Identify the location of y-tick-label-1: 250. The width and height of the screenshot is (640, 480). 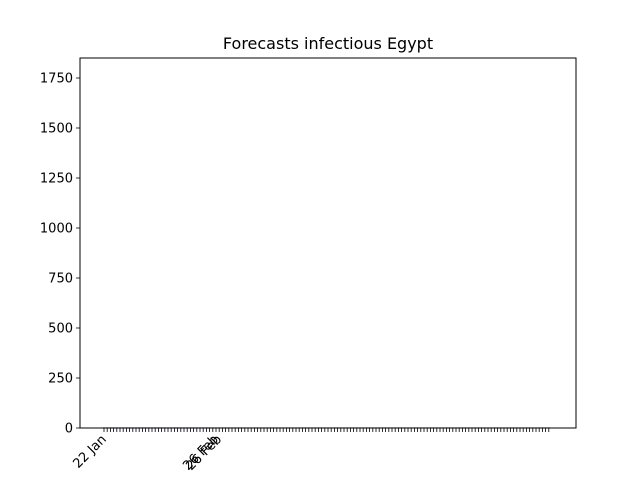
(60, 379).